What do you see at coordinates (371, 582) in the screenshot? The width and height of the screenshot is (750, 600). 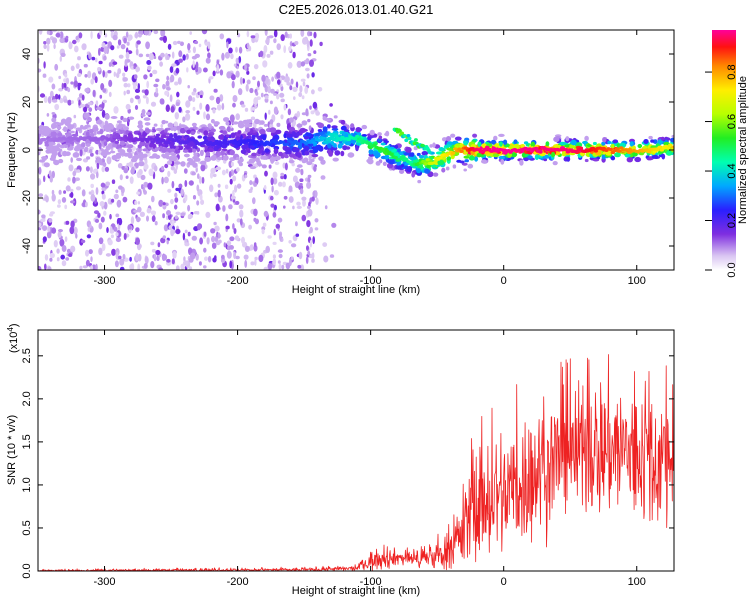 I see `x-tick-label: -100` at bounding box center [371, 582].